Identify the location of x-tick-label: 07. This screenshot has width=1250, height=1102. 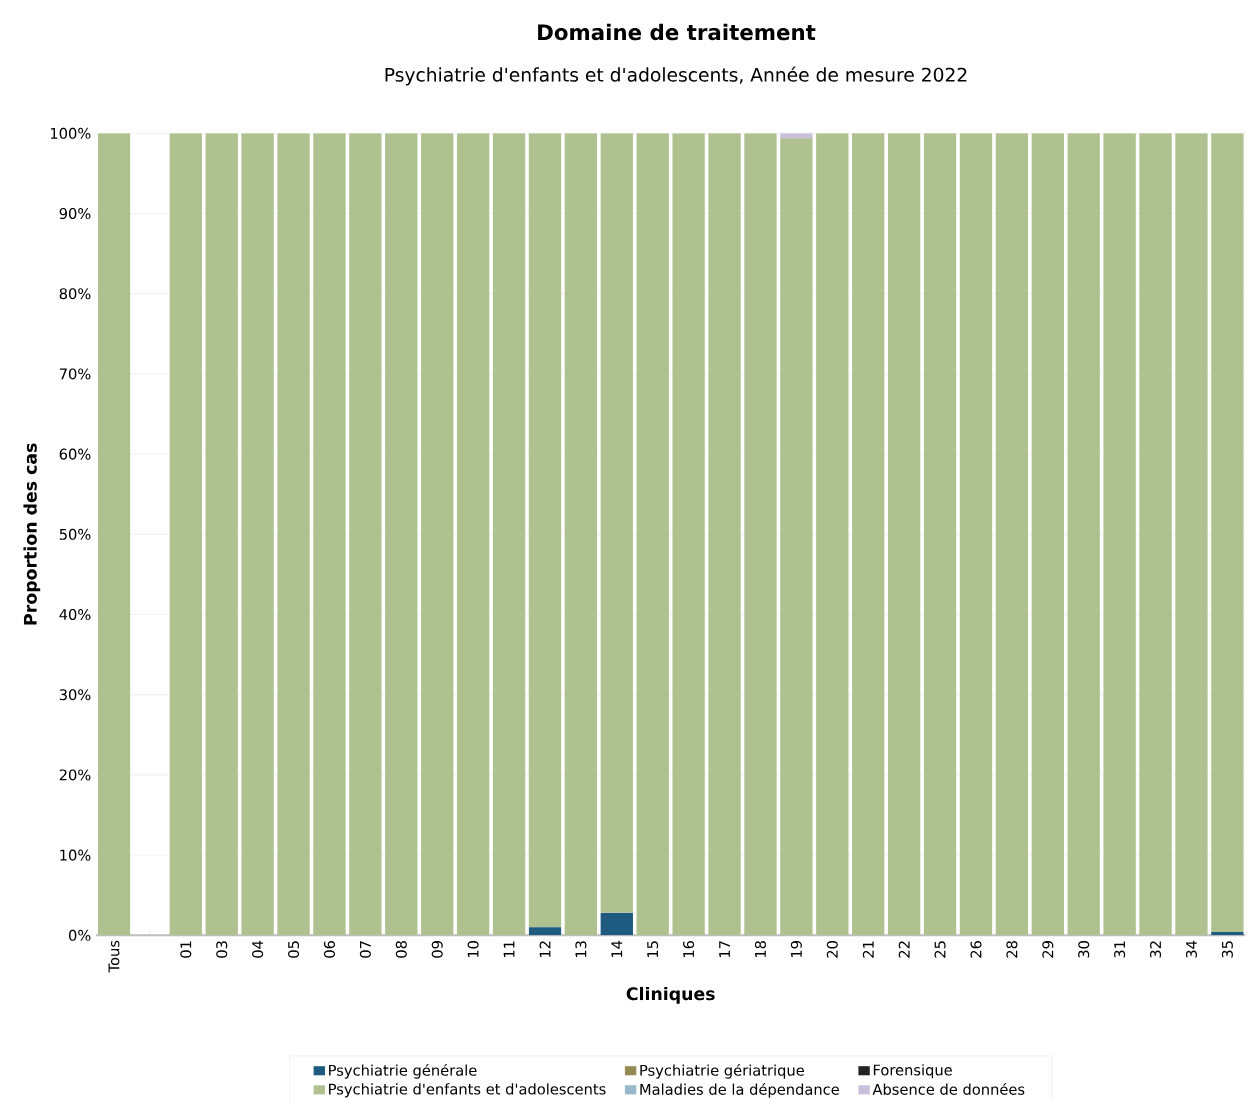
(365, 949).